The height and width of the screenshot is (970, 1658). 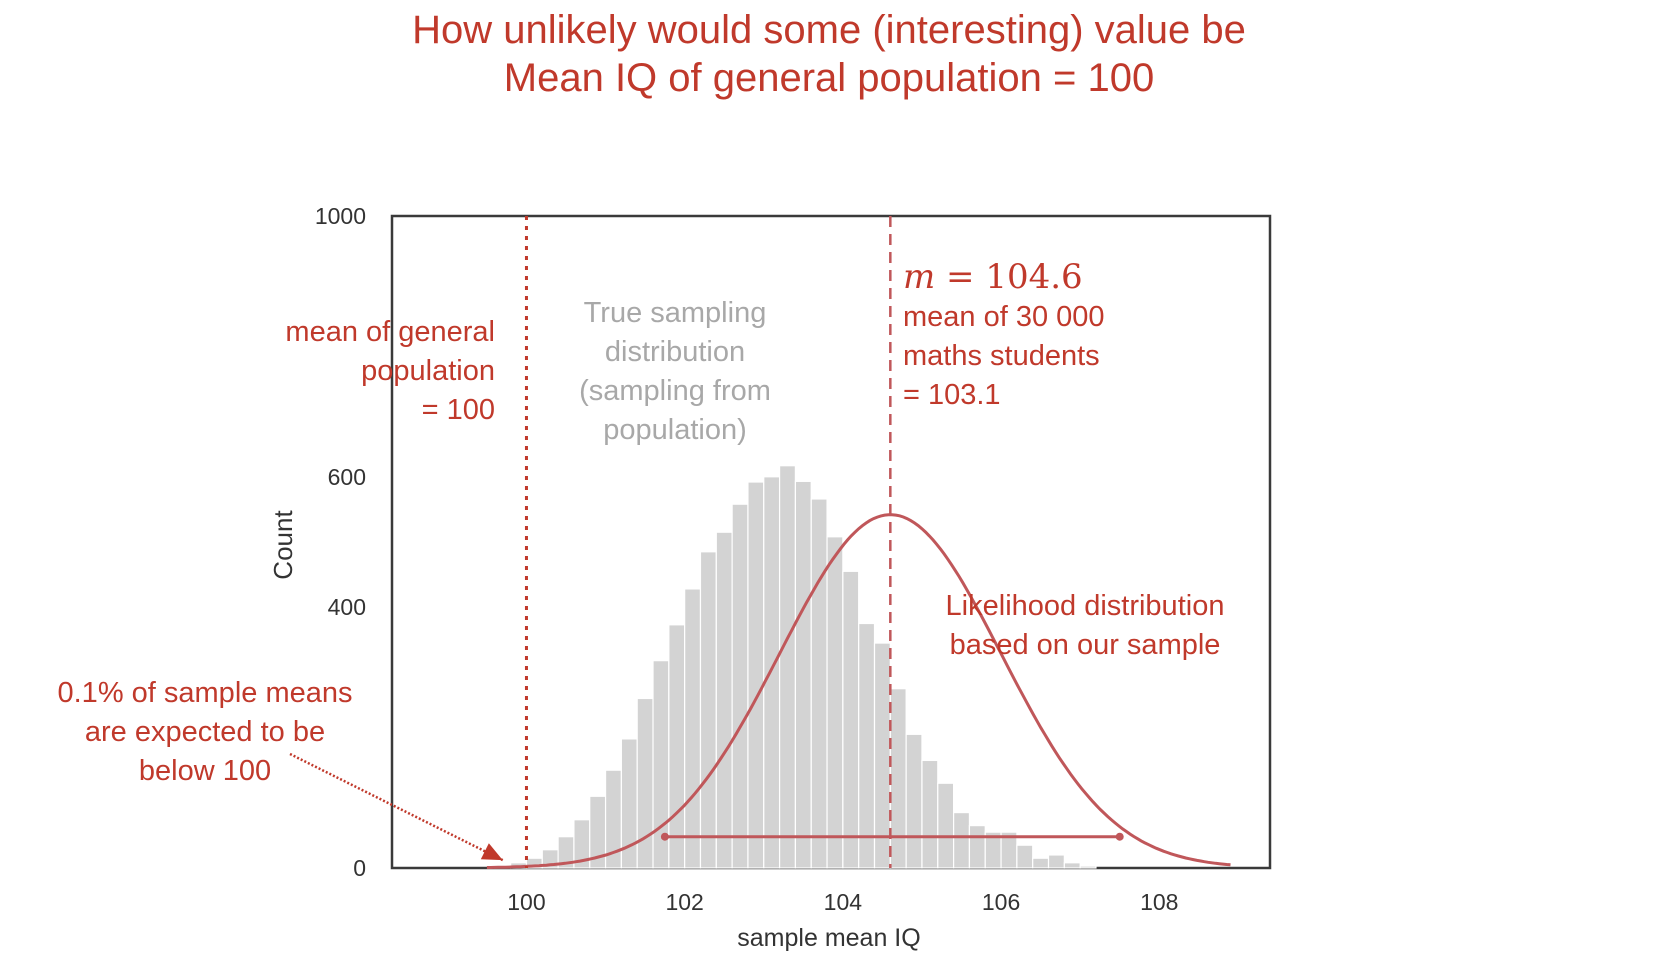 I want to click on x-tick-label: 106, so click(x=1001, y=902).